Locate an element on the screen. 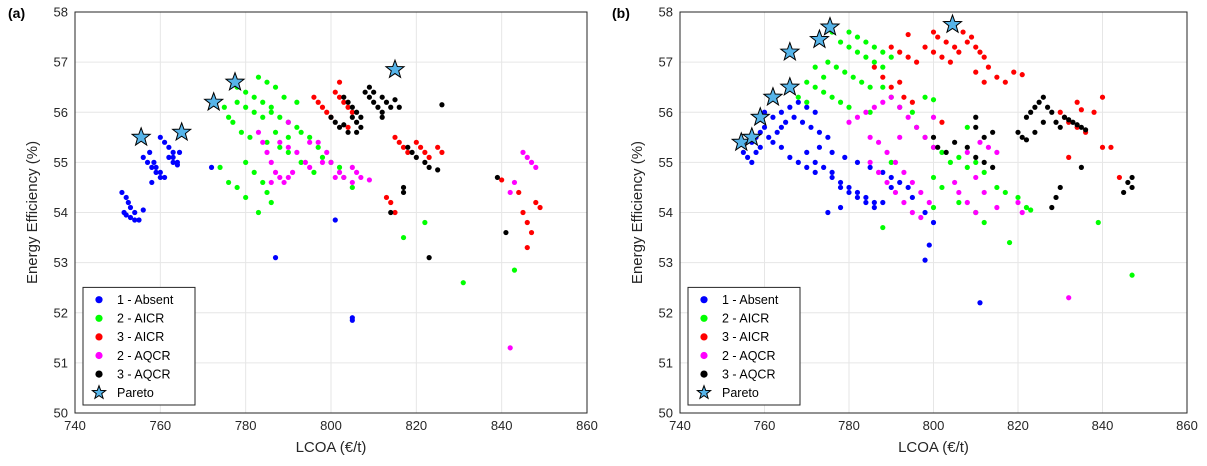 This screenshot has width=1207, height=466. series-3-aicr is located at coordinates (996, 105).